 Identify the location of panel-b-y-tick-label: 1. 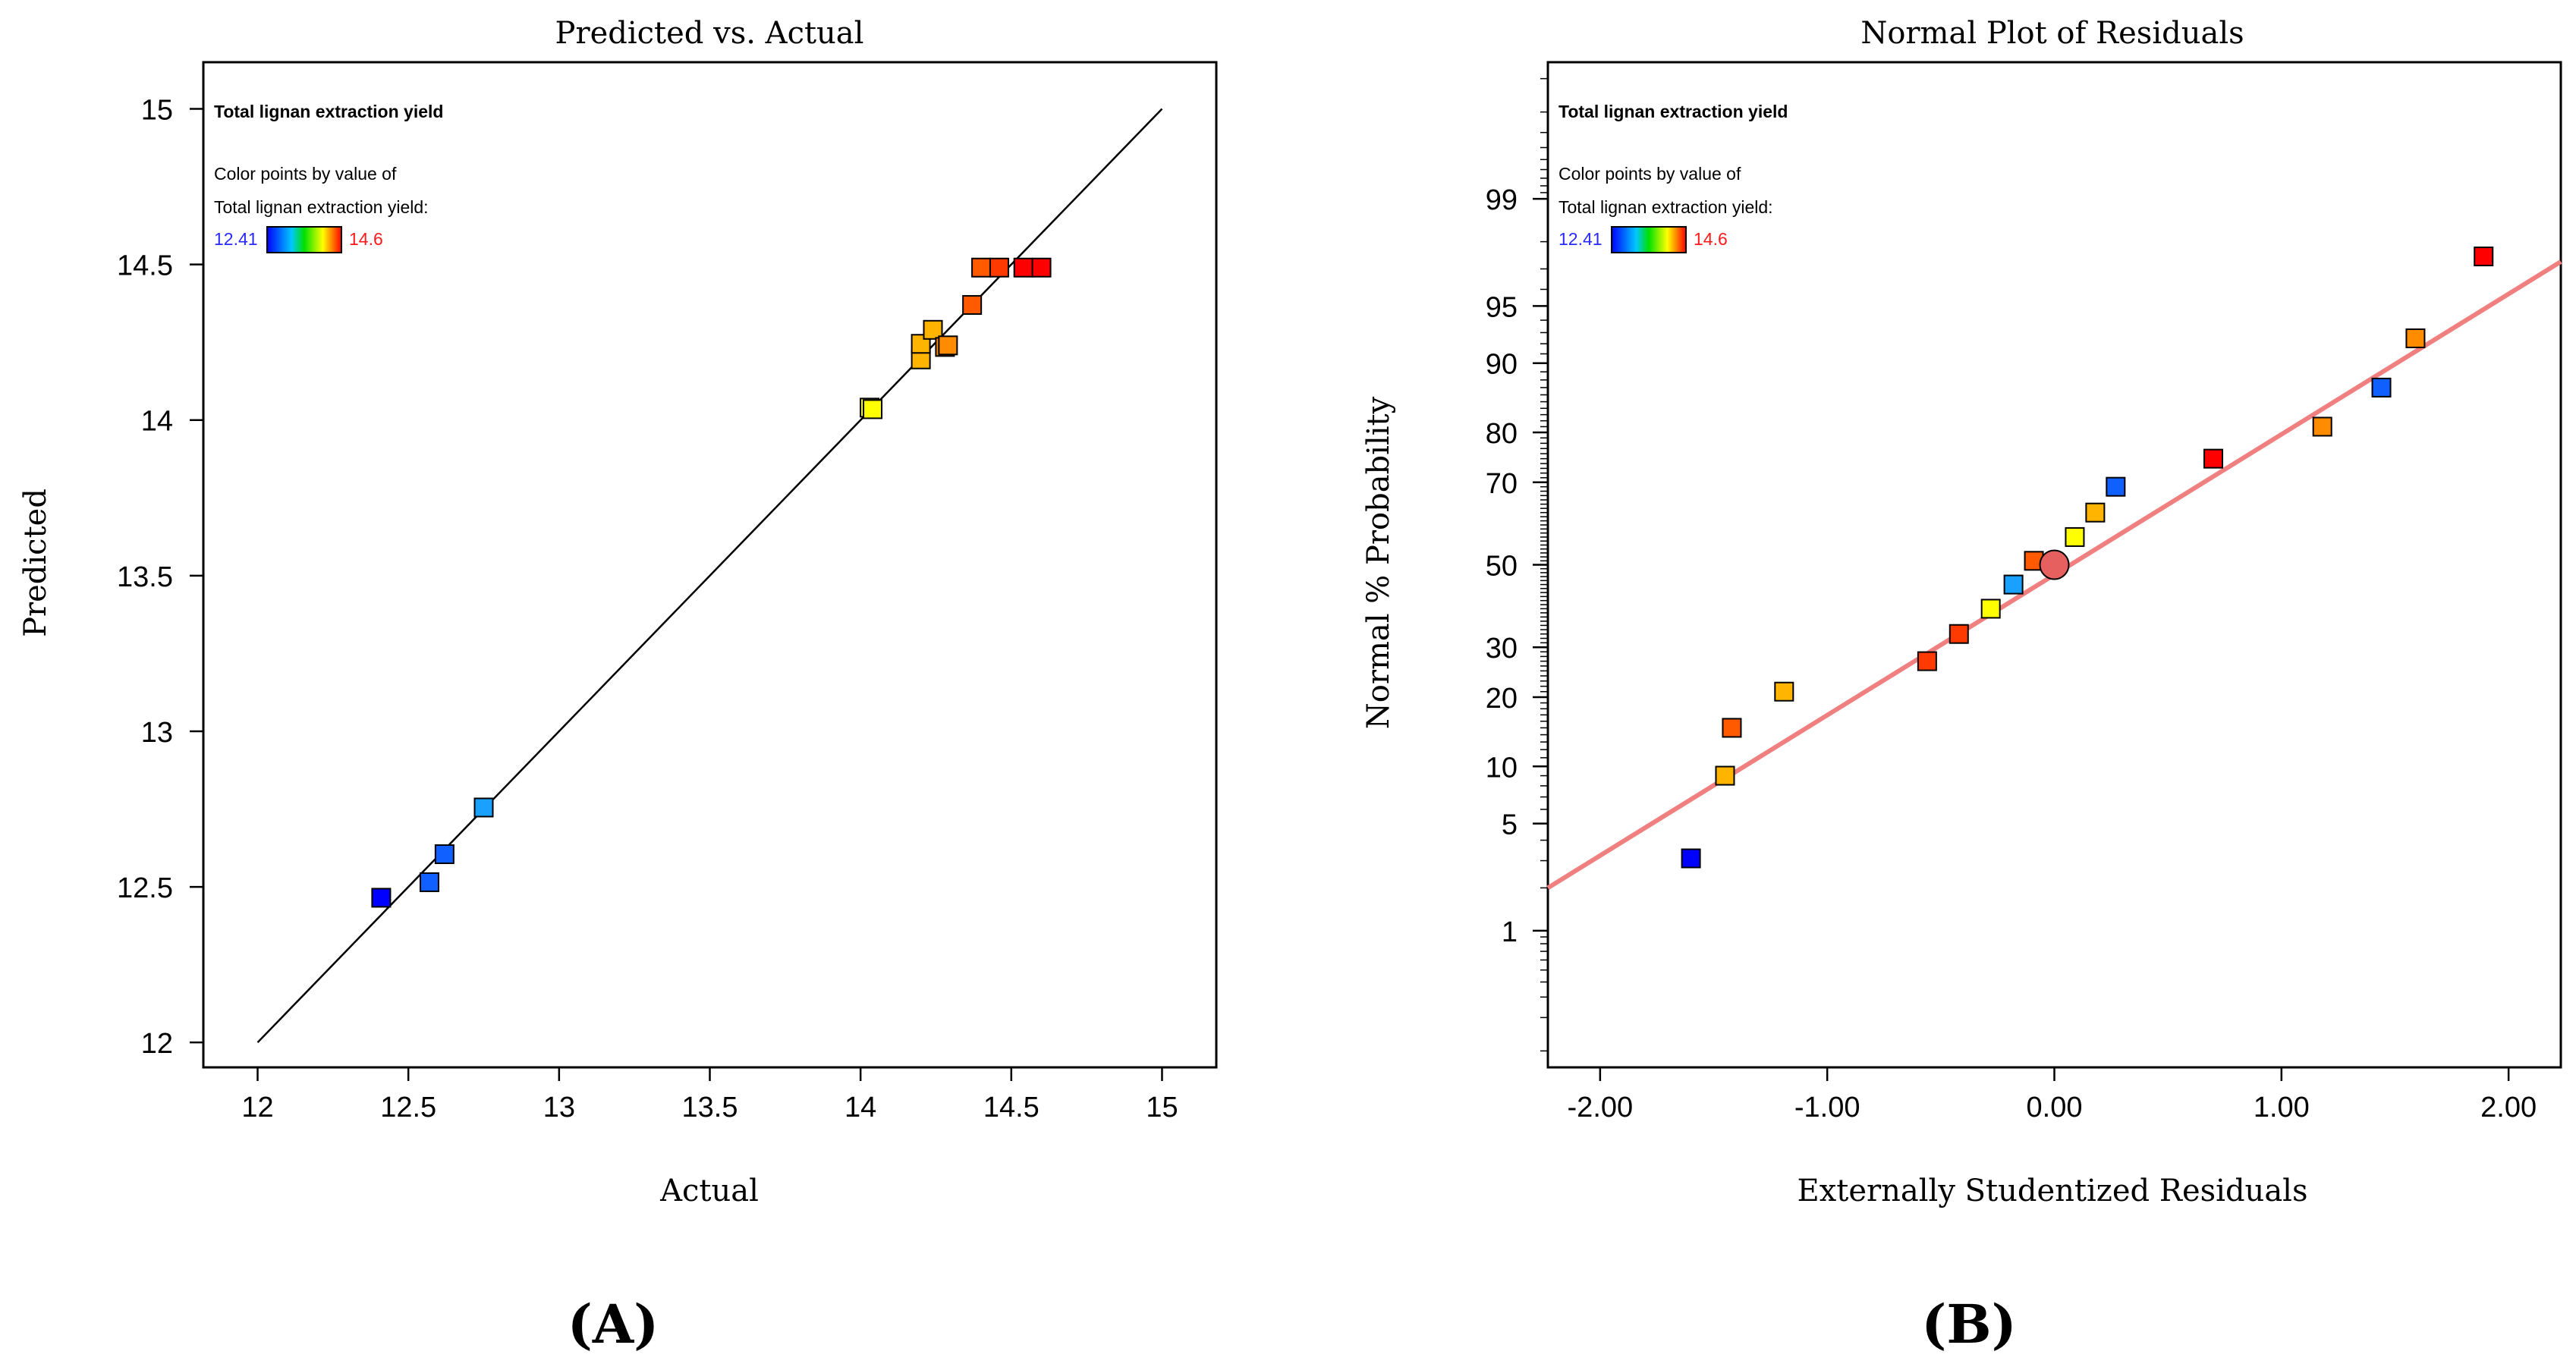
(1510, 932).